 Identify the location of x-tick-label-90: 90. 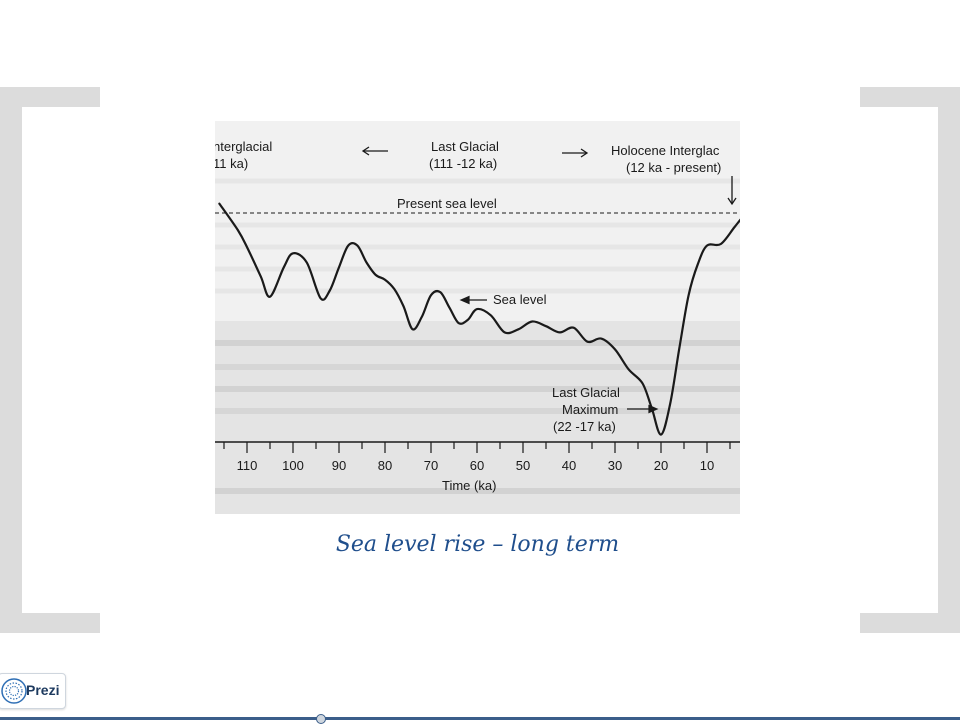
(339, 465).